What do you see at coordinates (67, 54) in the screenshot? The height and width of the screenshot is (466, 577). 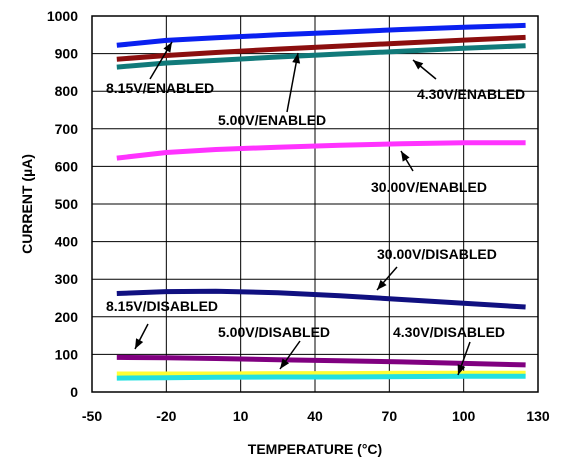 I see `y-tick-label: 900` at bounding box center [67, 54].